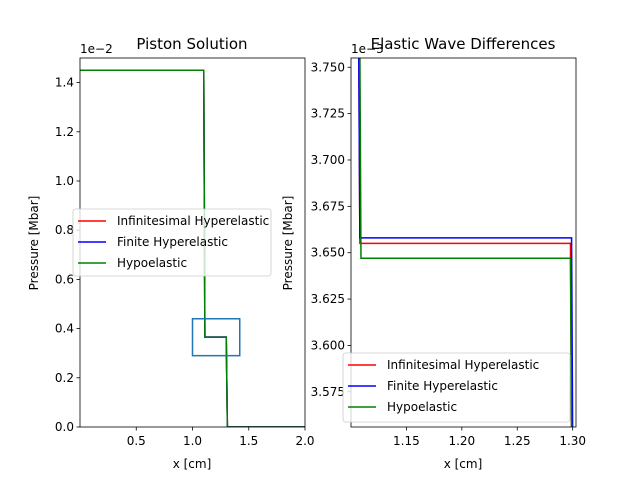  Describe the element at coordinates (406, 441) in the screenshot. I see `x-tick-label: 1.15` at that location.